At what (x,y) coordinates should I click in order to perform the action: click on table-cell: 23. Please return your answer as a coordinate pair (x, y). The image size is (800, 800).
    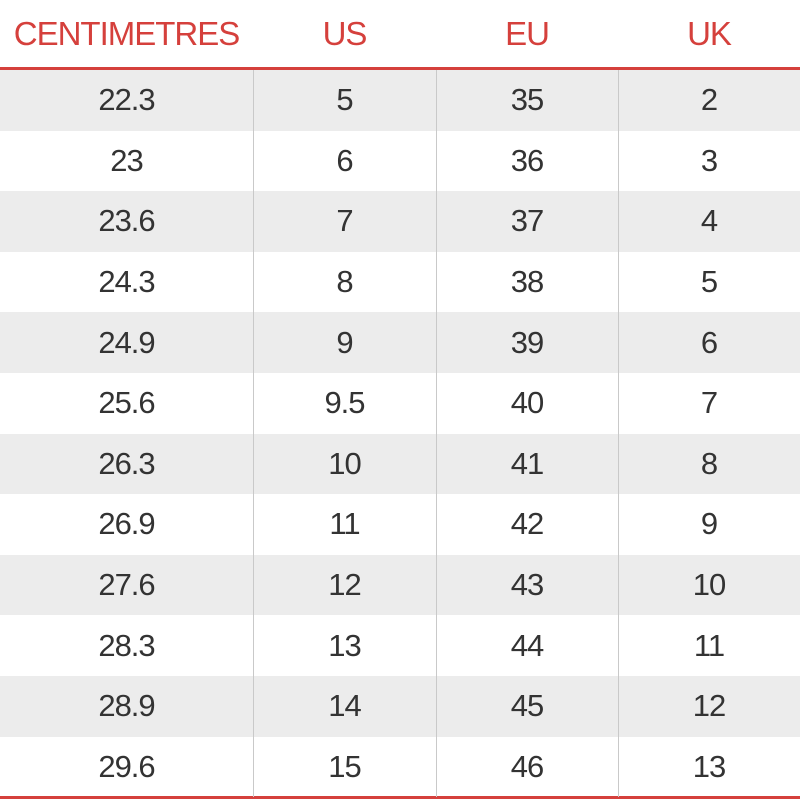
    Looking at the image, I should click on (126, 160).